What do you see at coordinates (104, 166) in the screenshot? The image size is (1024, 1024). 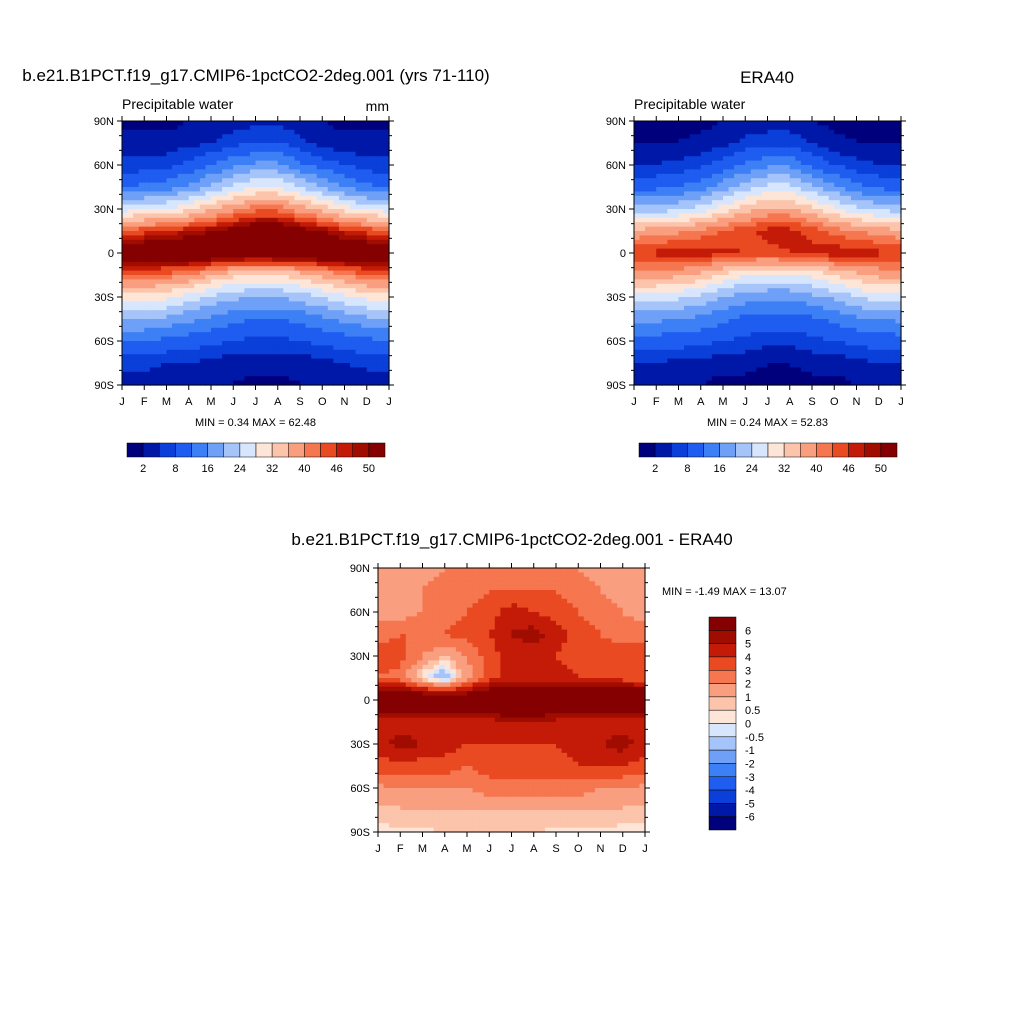 I see `y-tick-label: 60N` at bounding box center [104, 166].